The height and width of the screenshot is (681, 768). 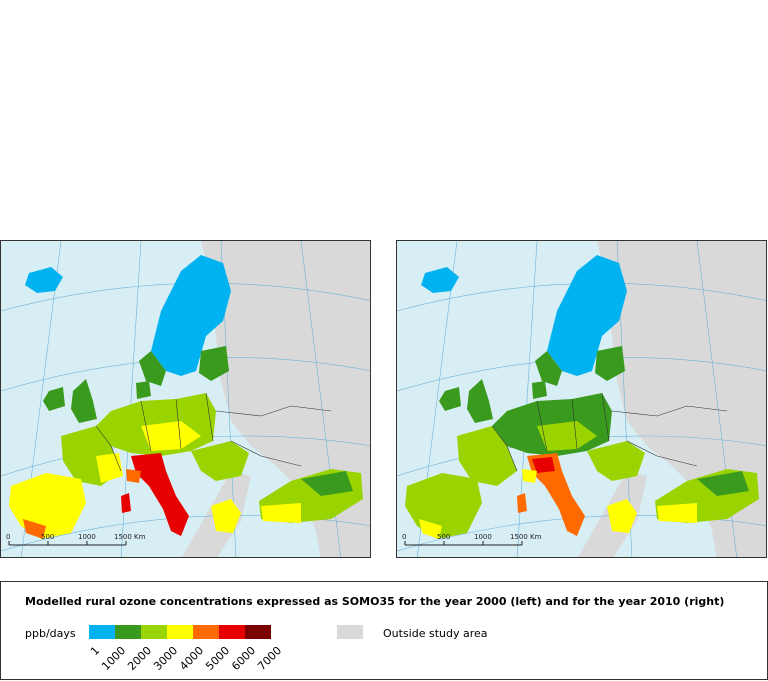 What do you see at coordinates (487, 456) in the screenshot?
I see `france` at bounding box center [487, 456].